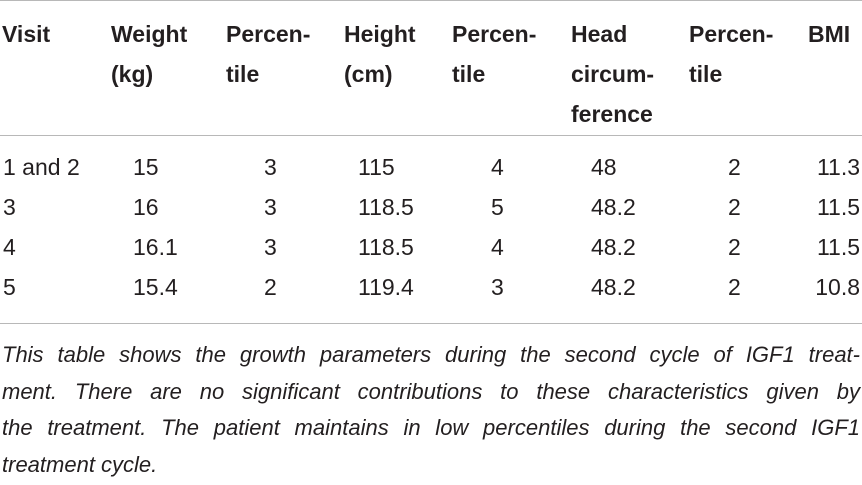 The width and height of the screenshot is (862, 485). What do you see at coordinates (146, 167) in the screenshot?
I see `cell-weight: 15` at bounding box center [146, 167].